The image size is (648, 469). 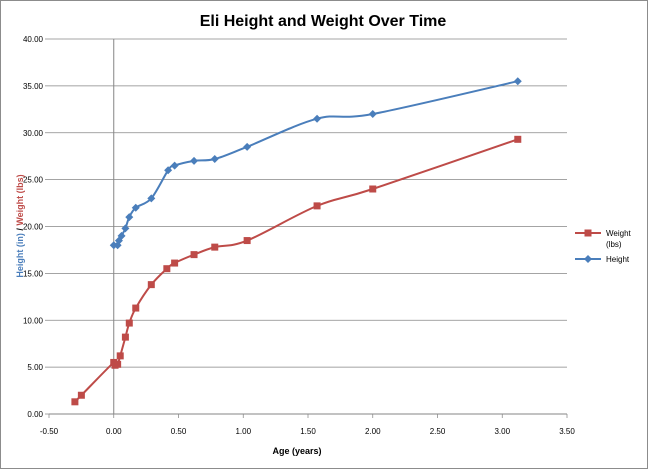 What do you see at coordinates (243, 431) in the screenshot?
I see `x-tick-label: 1.00` at bounding box center [243, 431].